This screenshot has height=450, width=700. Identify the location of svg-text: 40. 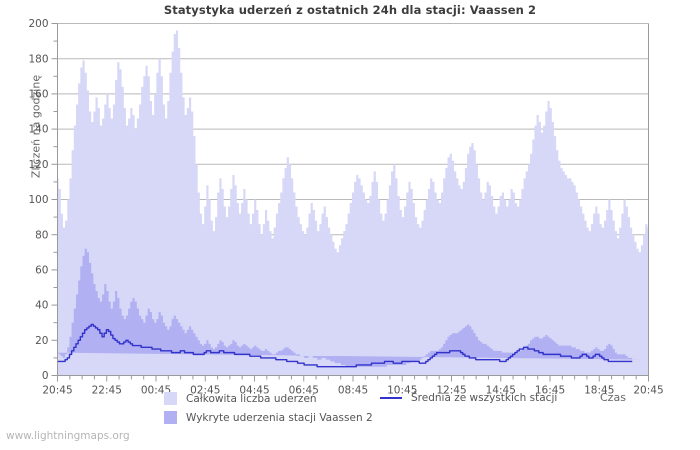
(41, 306).